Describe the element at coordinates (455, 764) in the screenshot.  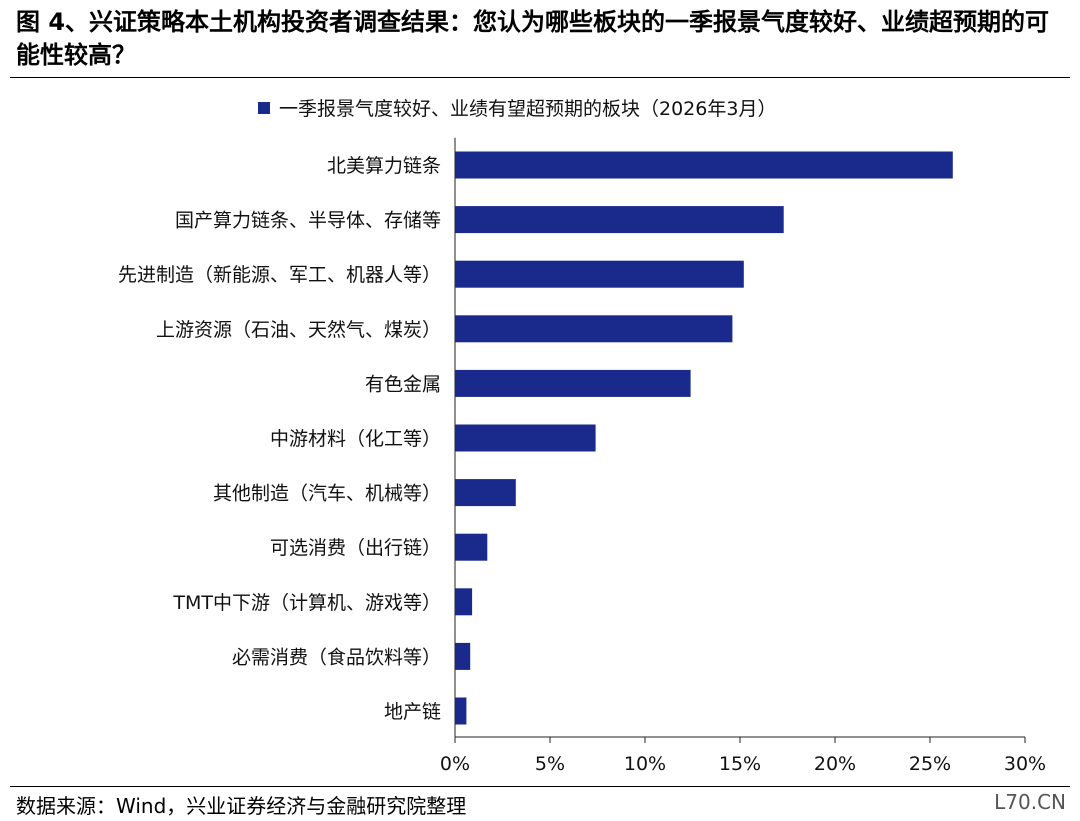
I see `x-tick-label: 0%` at that location.